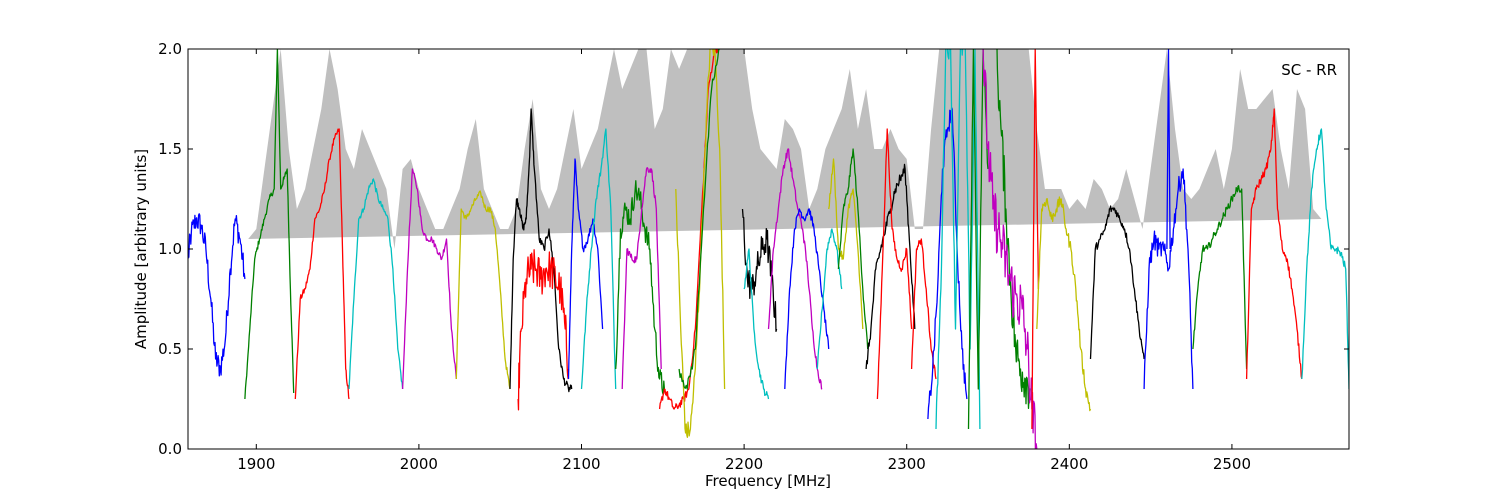 The height and width of the screenshot is (504, 1500). Describe the element at coordinates (141, 249) in the screenshot. I see `y-axis-label: Amplitude [arbitrary units]` at that location.